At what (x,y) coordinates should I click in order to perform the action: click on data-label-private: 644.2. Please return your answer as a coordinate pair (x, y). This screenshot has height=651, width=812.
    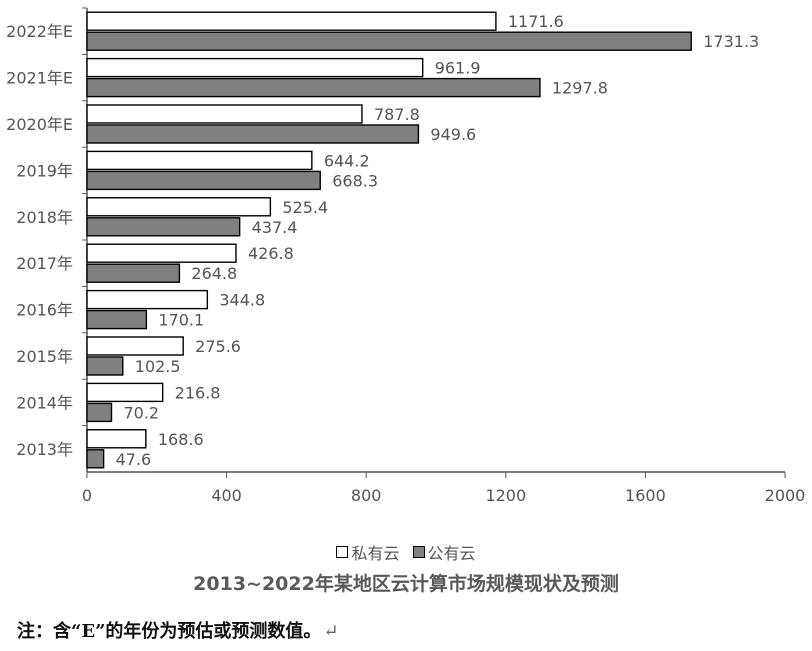
    Looking at the image, I should click on (347, 160).